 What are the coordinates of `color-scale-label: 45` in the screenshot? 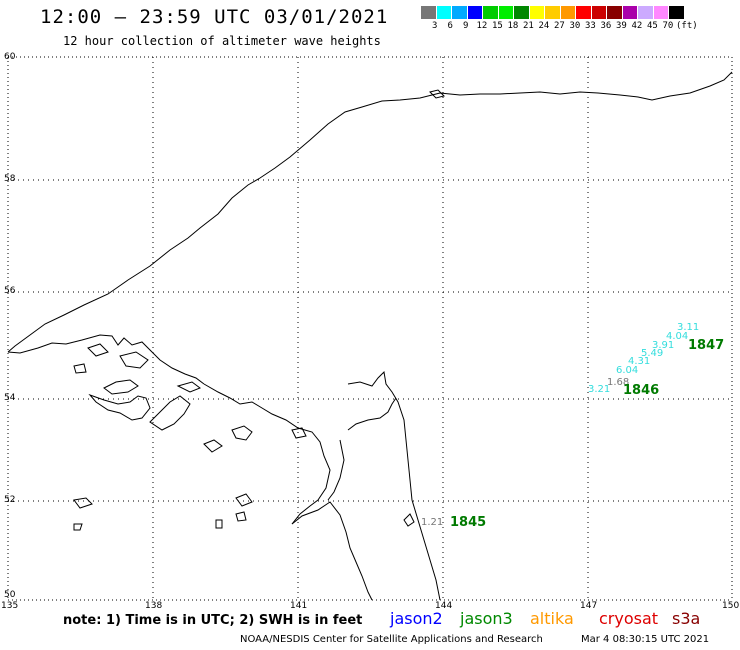 It's located at (652, 26).